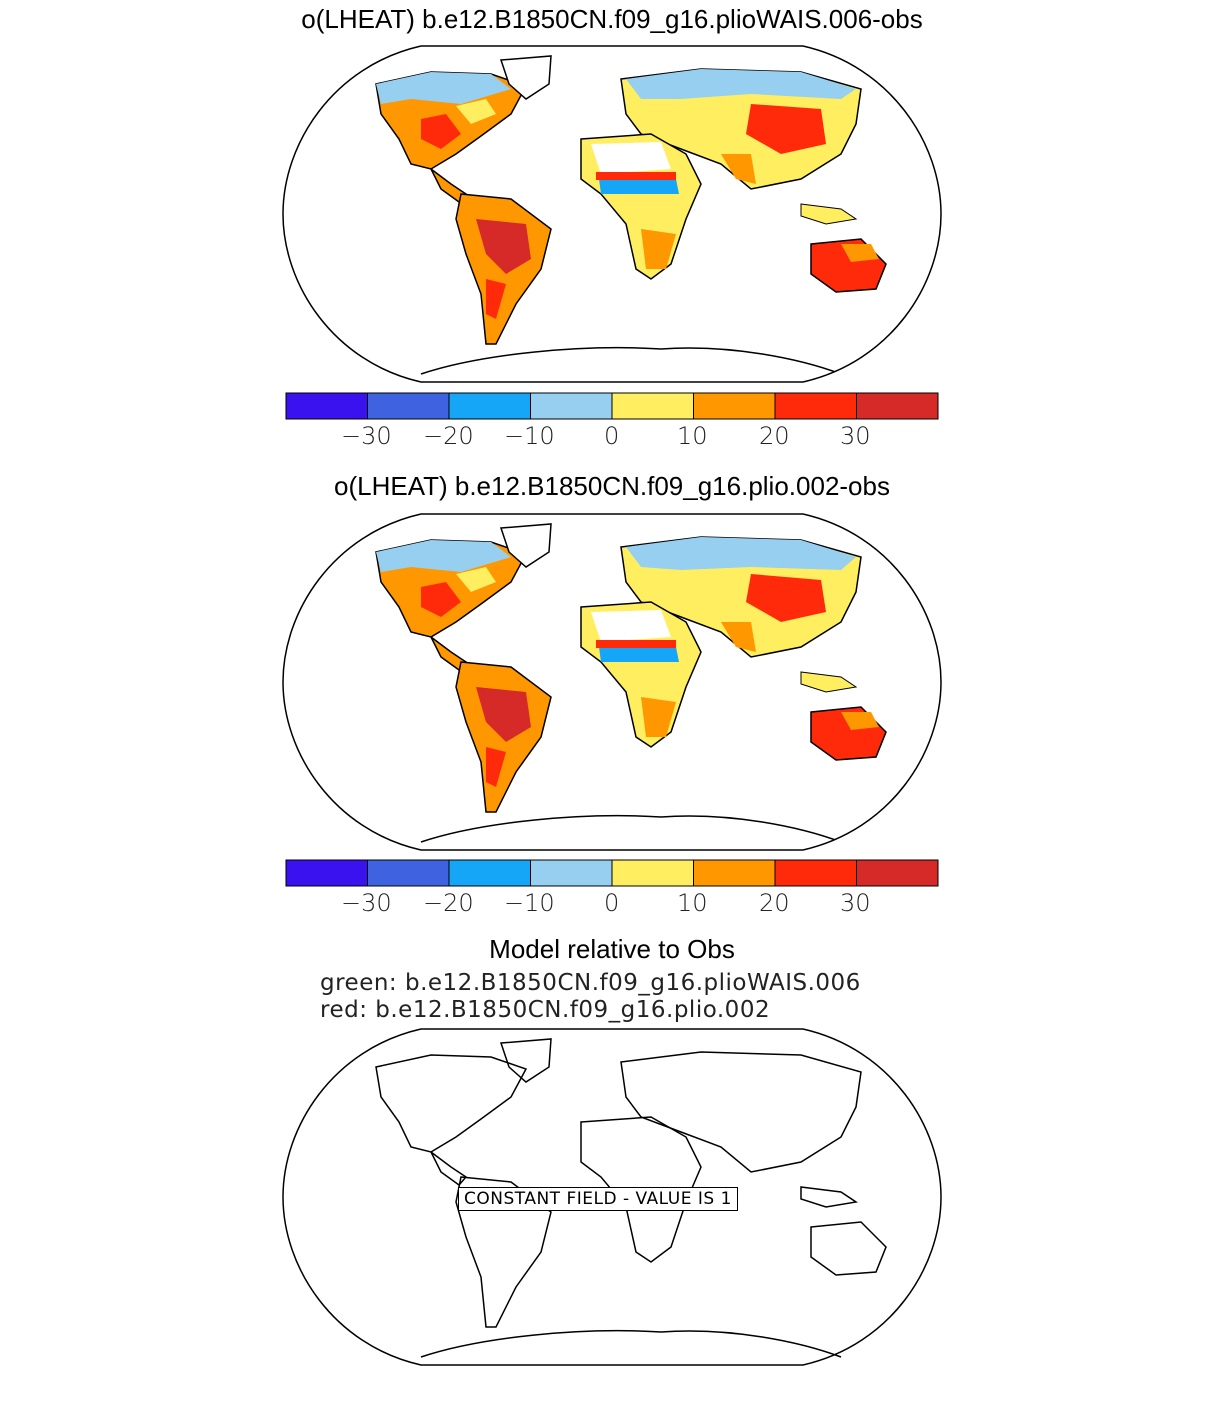 The height and width of the screenshot is (1402, 1224). Describe the element at coordinates (545, 1010) in the screenshot. I see `legend-red-line: red: b.e12.B1850CN.f09_g16.plio.002` at that location.